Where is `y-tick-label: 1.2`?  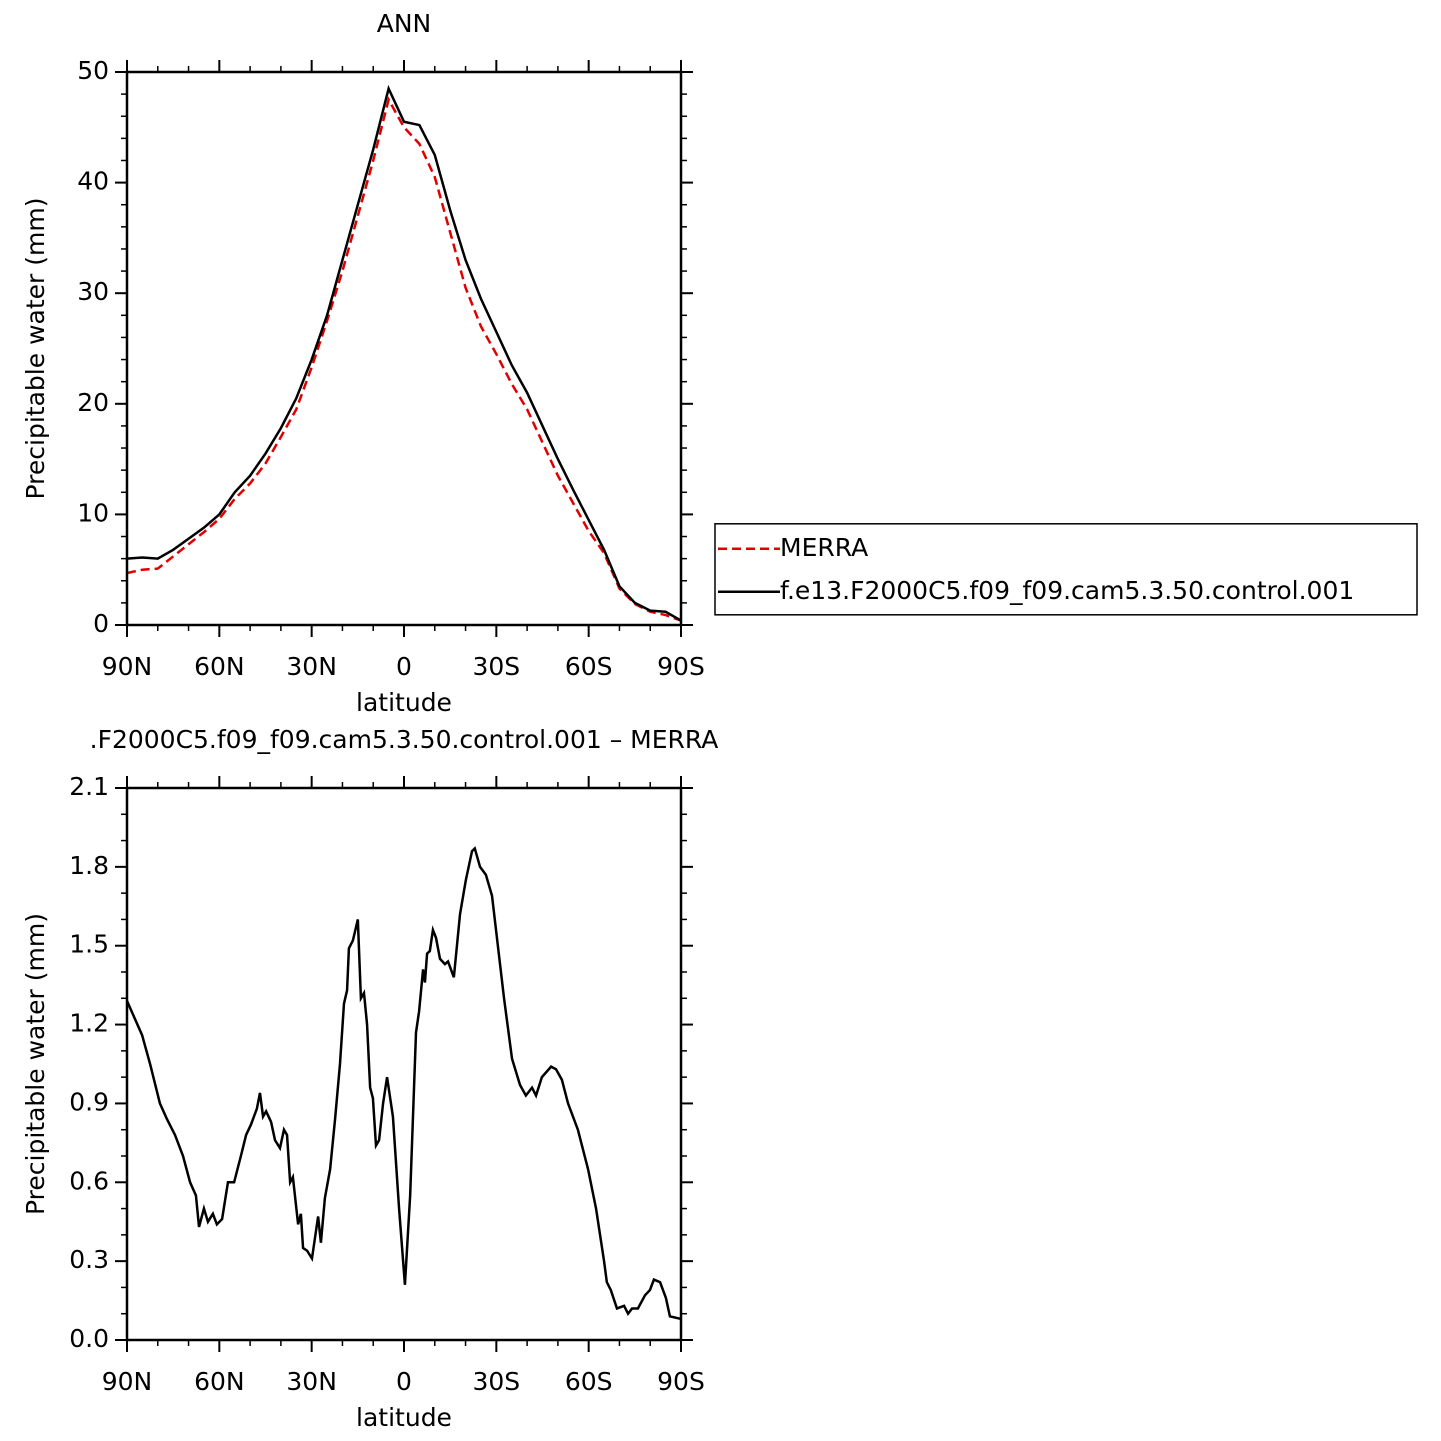
y-tick-label: 1.2 is located at coordinates (89, 1023).